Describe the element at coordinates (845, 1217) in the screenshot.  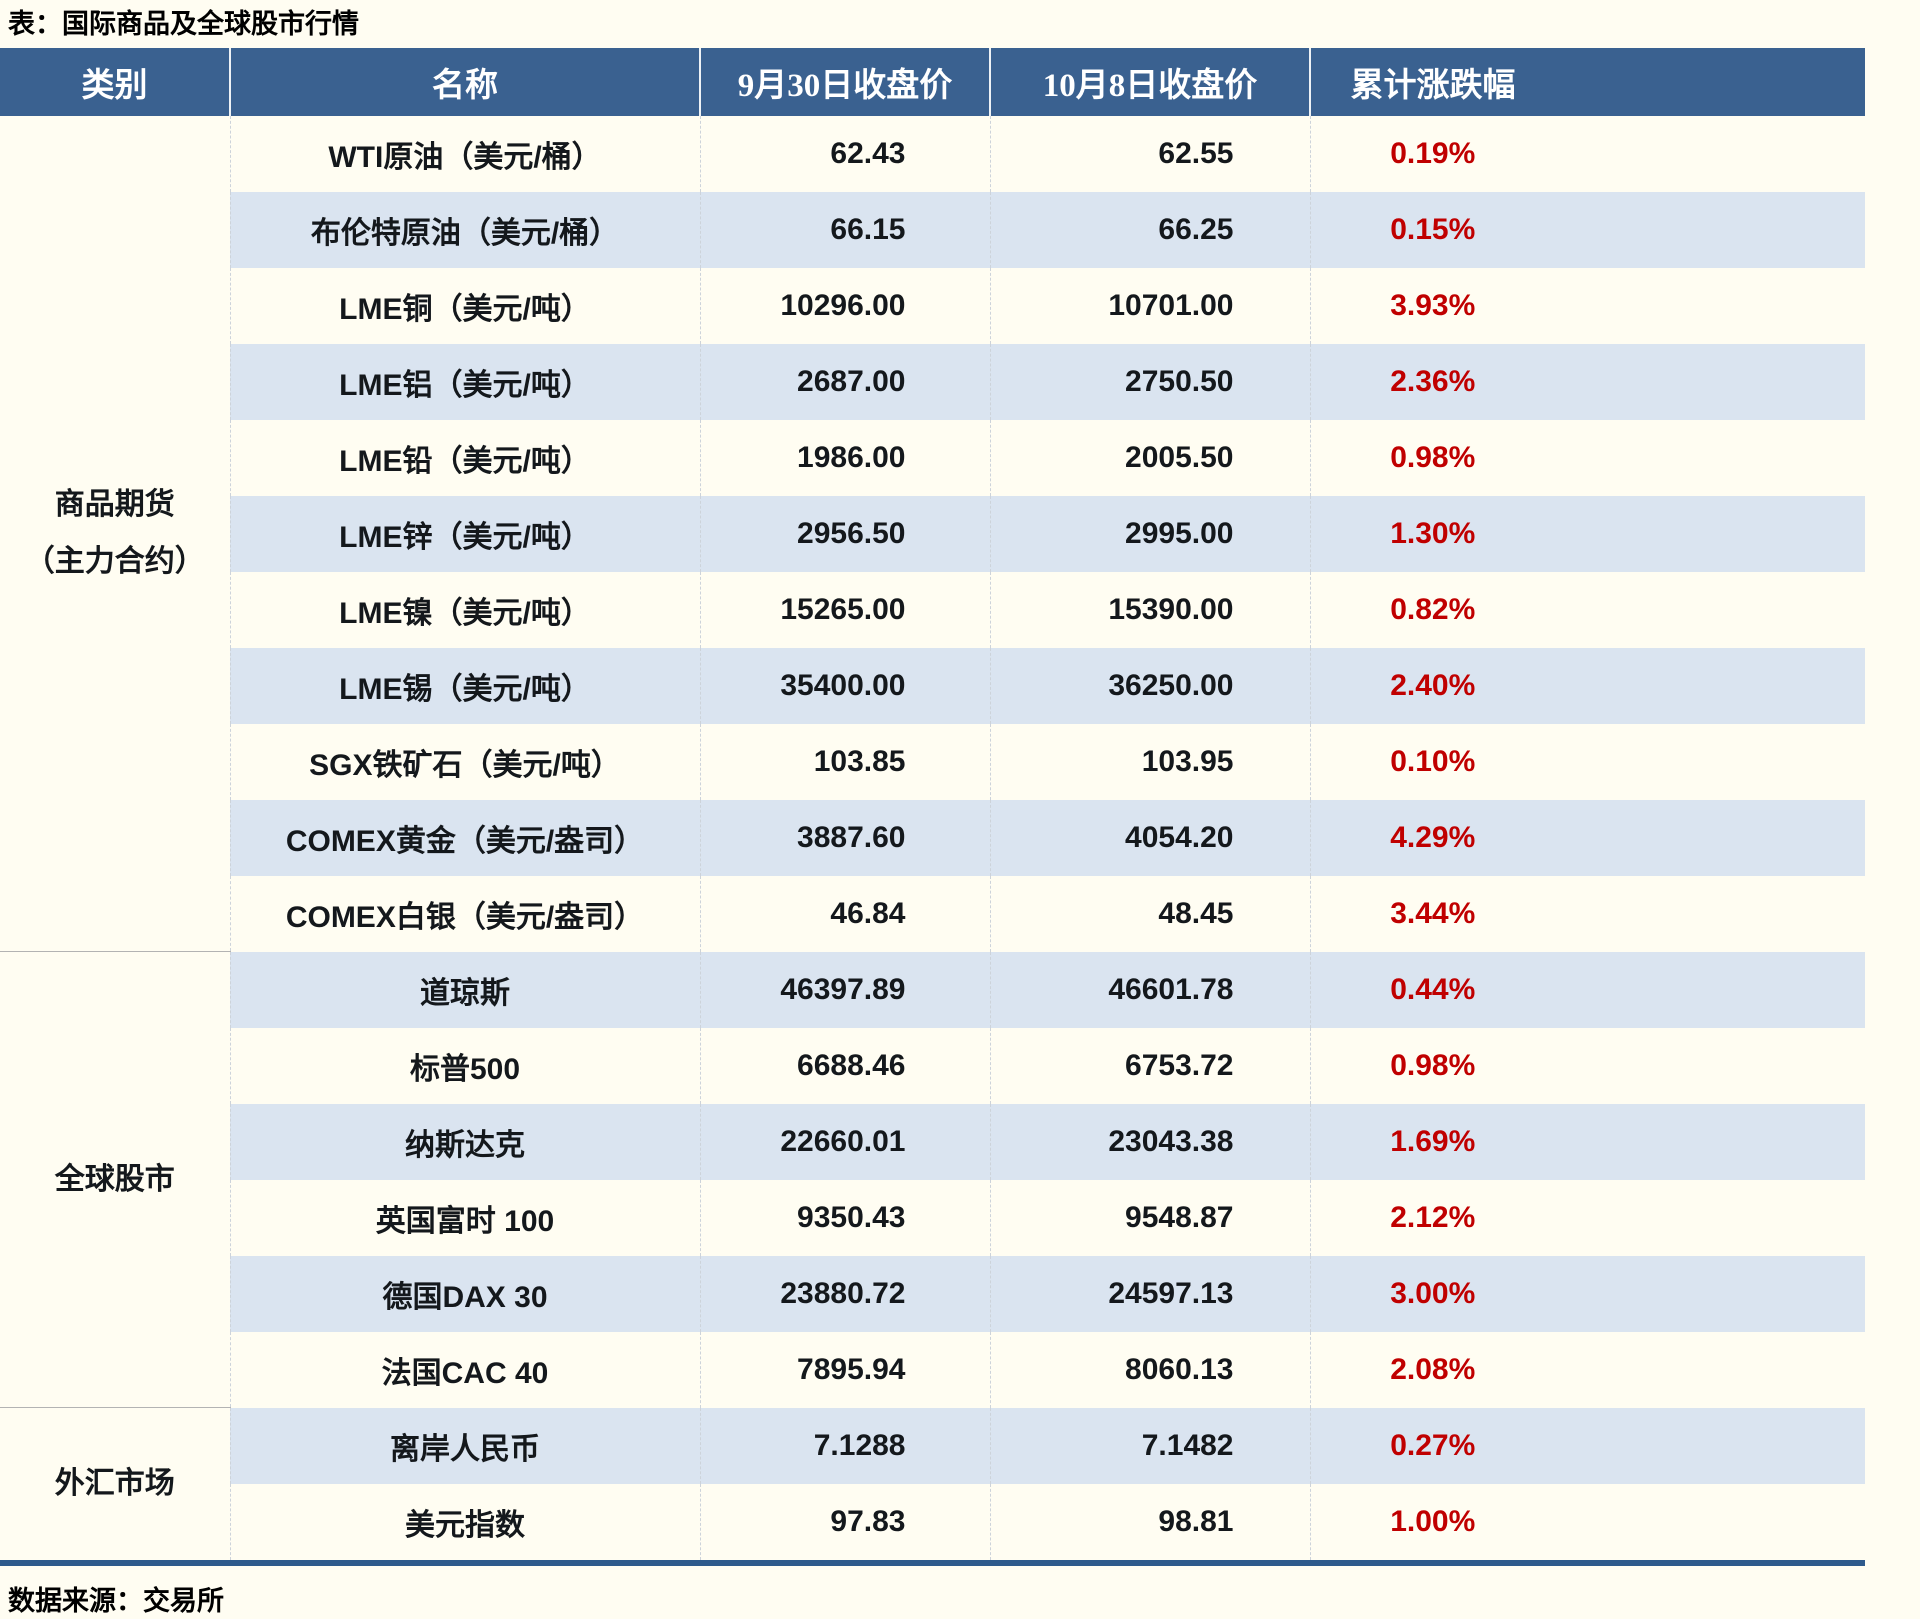
I see `close-0930-cell: 9350.43` at that location.